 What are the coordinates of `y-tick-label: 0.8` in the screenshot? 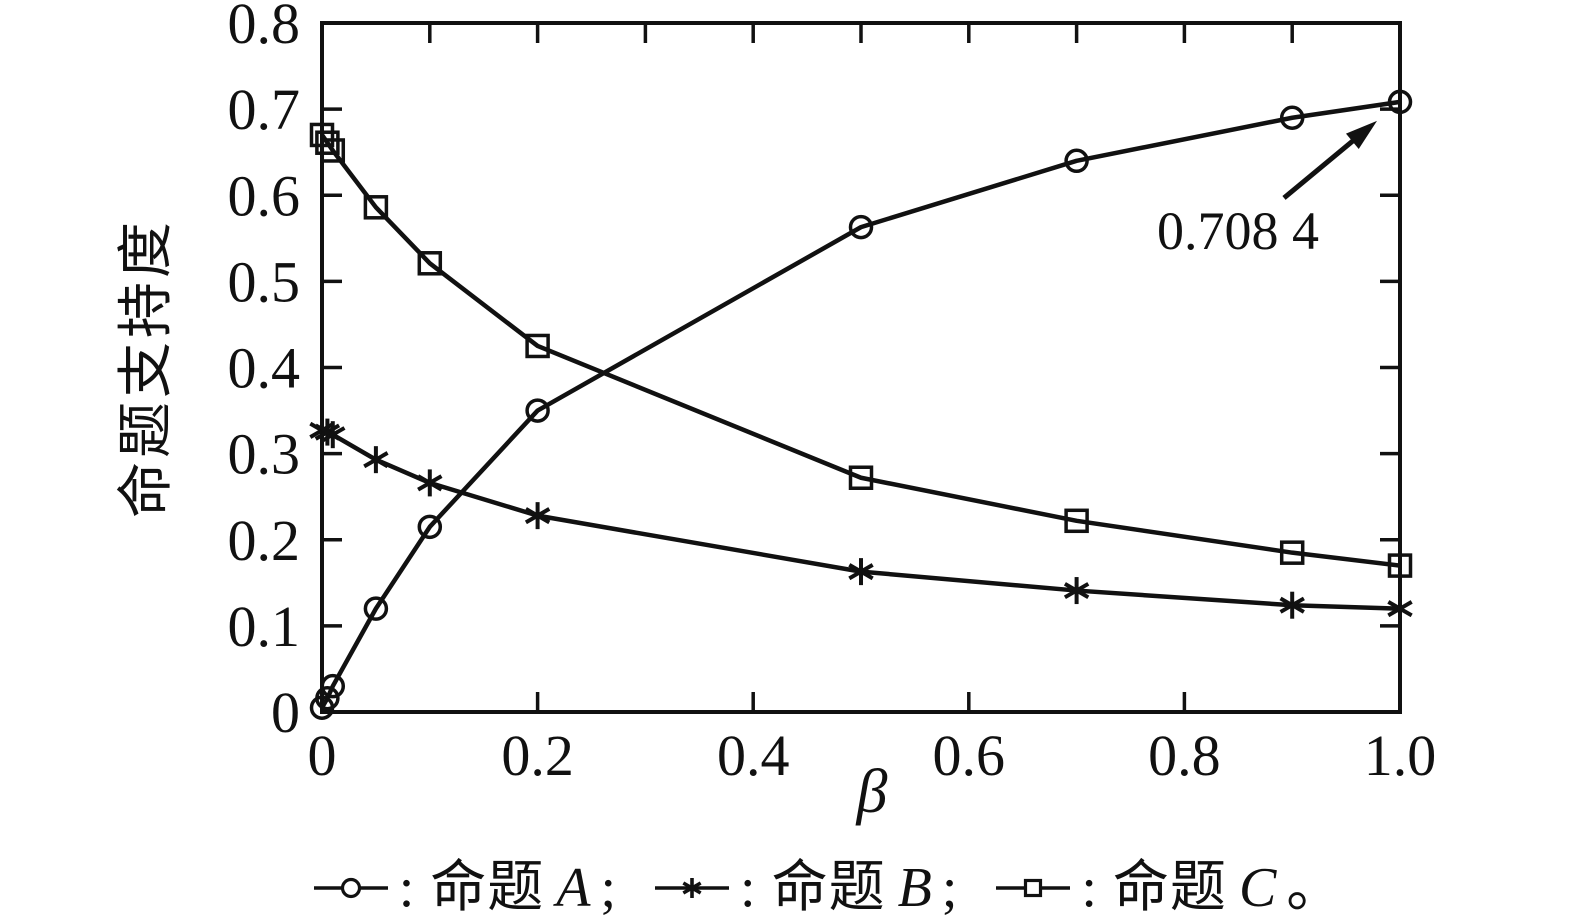 It's located at (264, 28).